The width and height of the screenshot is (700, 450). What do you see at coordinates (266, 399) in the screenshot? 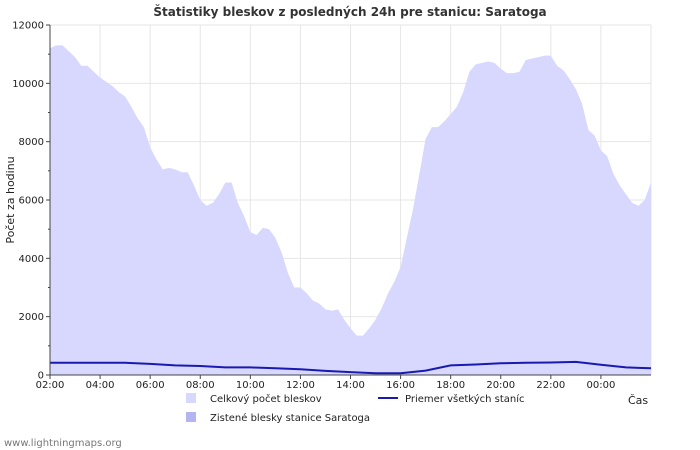
I see `legend-label: Celkový počet bleskov` at bounding box center [266, 399].